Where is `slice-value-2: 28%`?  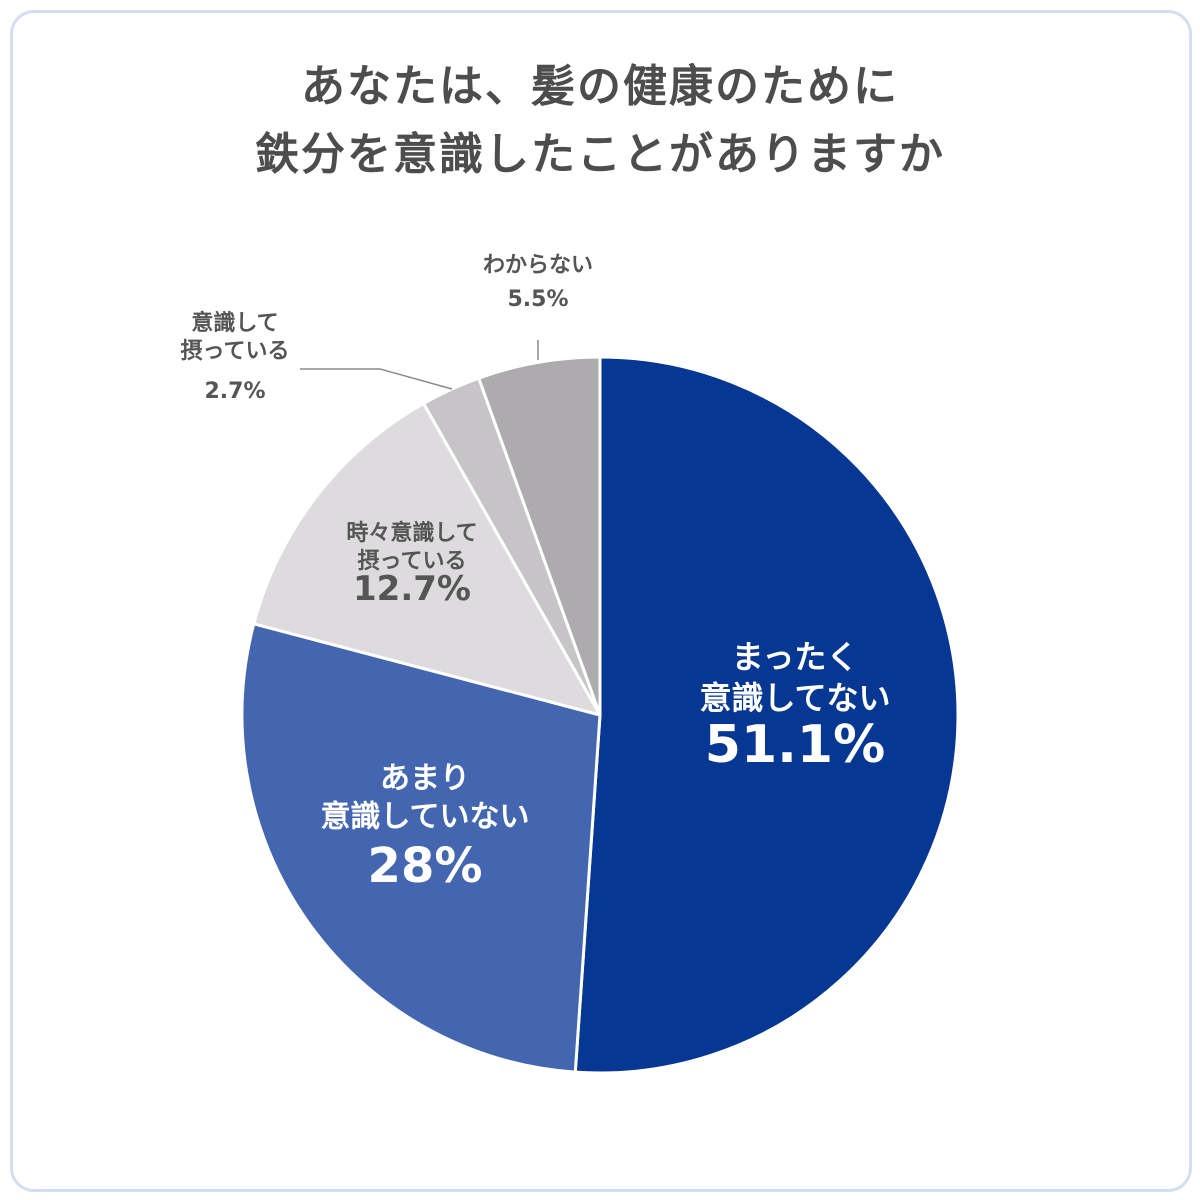 slice-value-2: 28% is located at coordinates (425, 866).